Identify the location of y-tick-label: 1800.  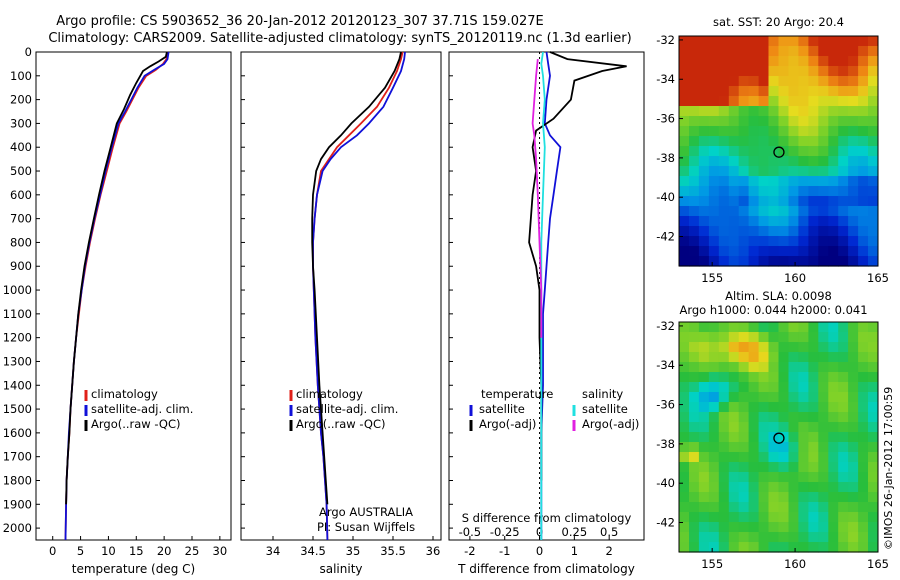
(17, 480).